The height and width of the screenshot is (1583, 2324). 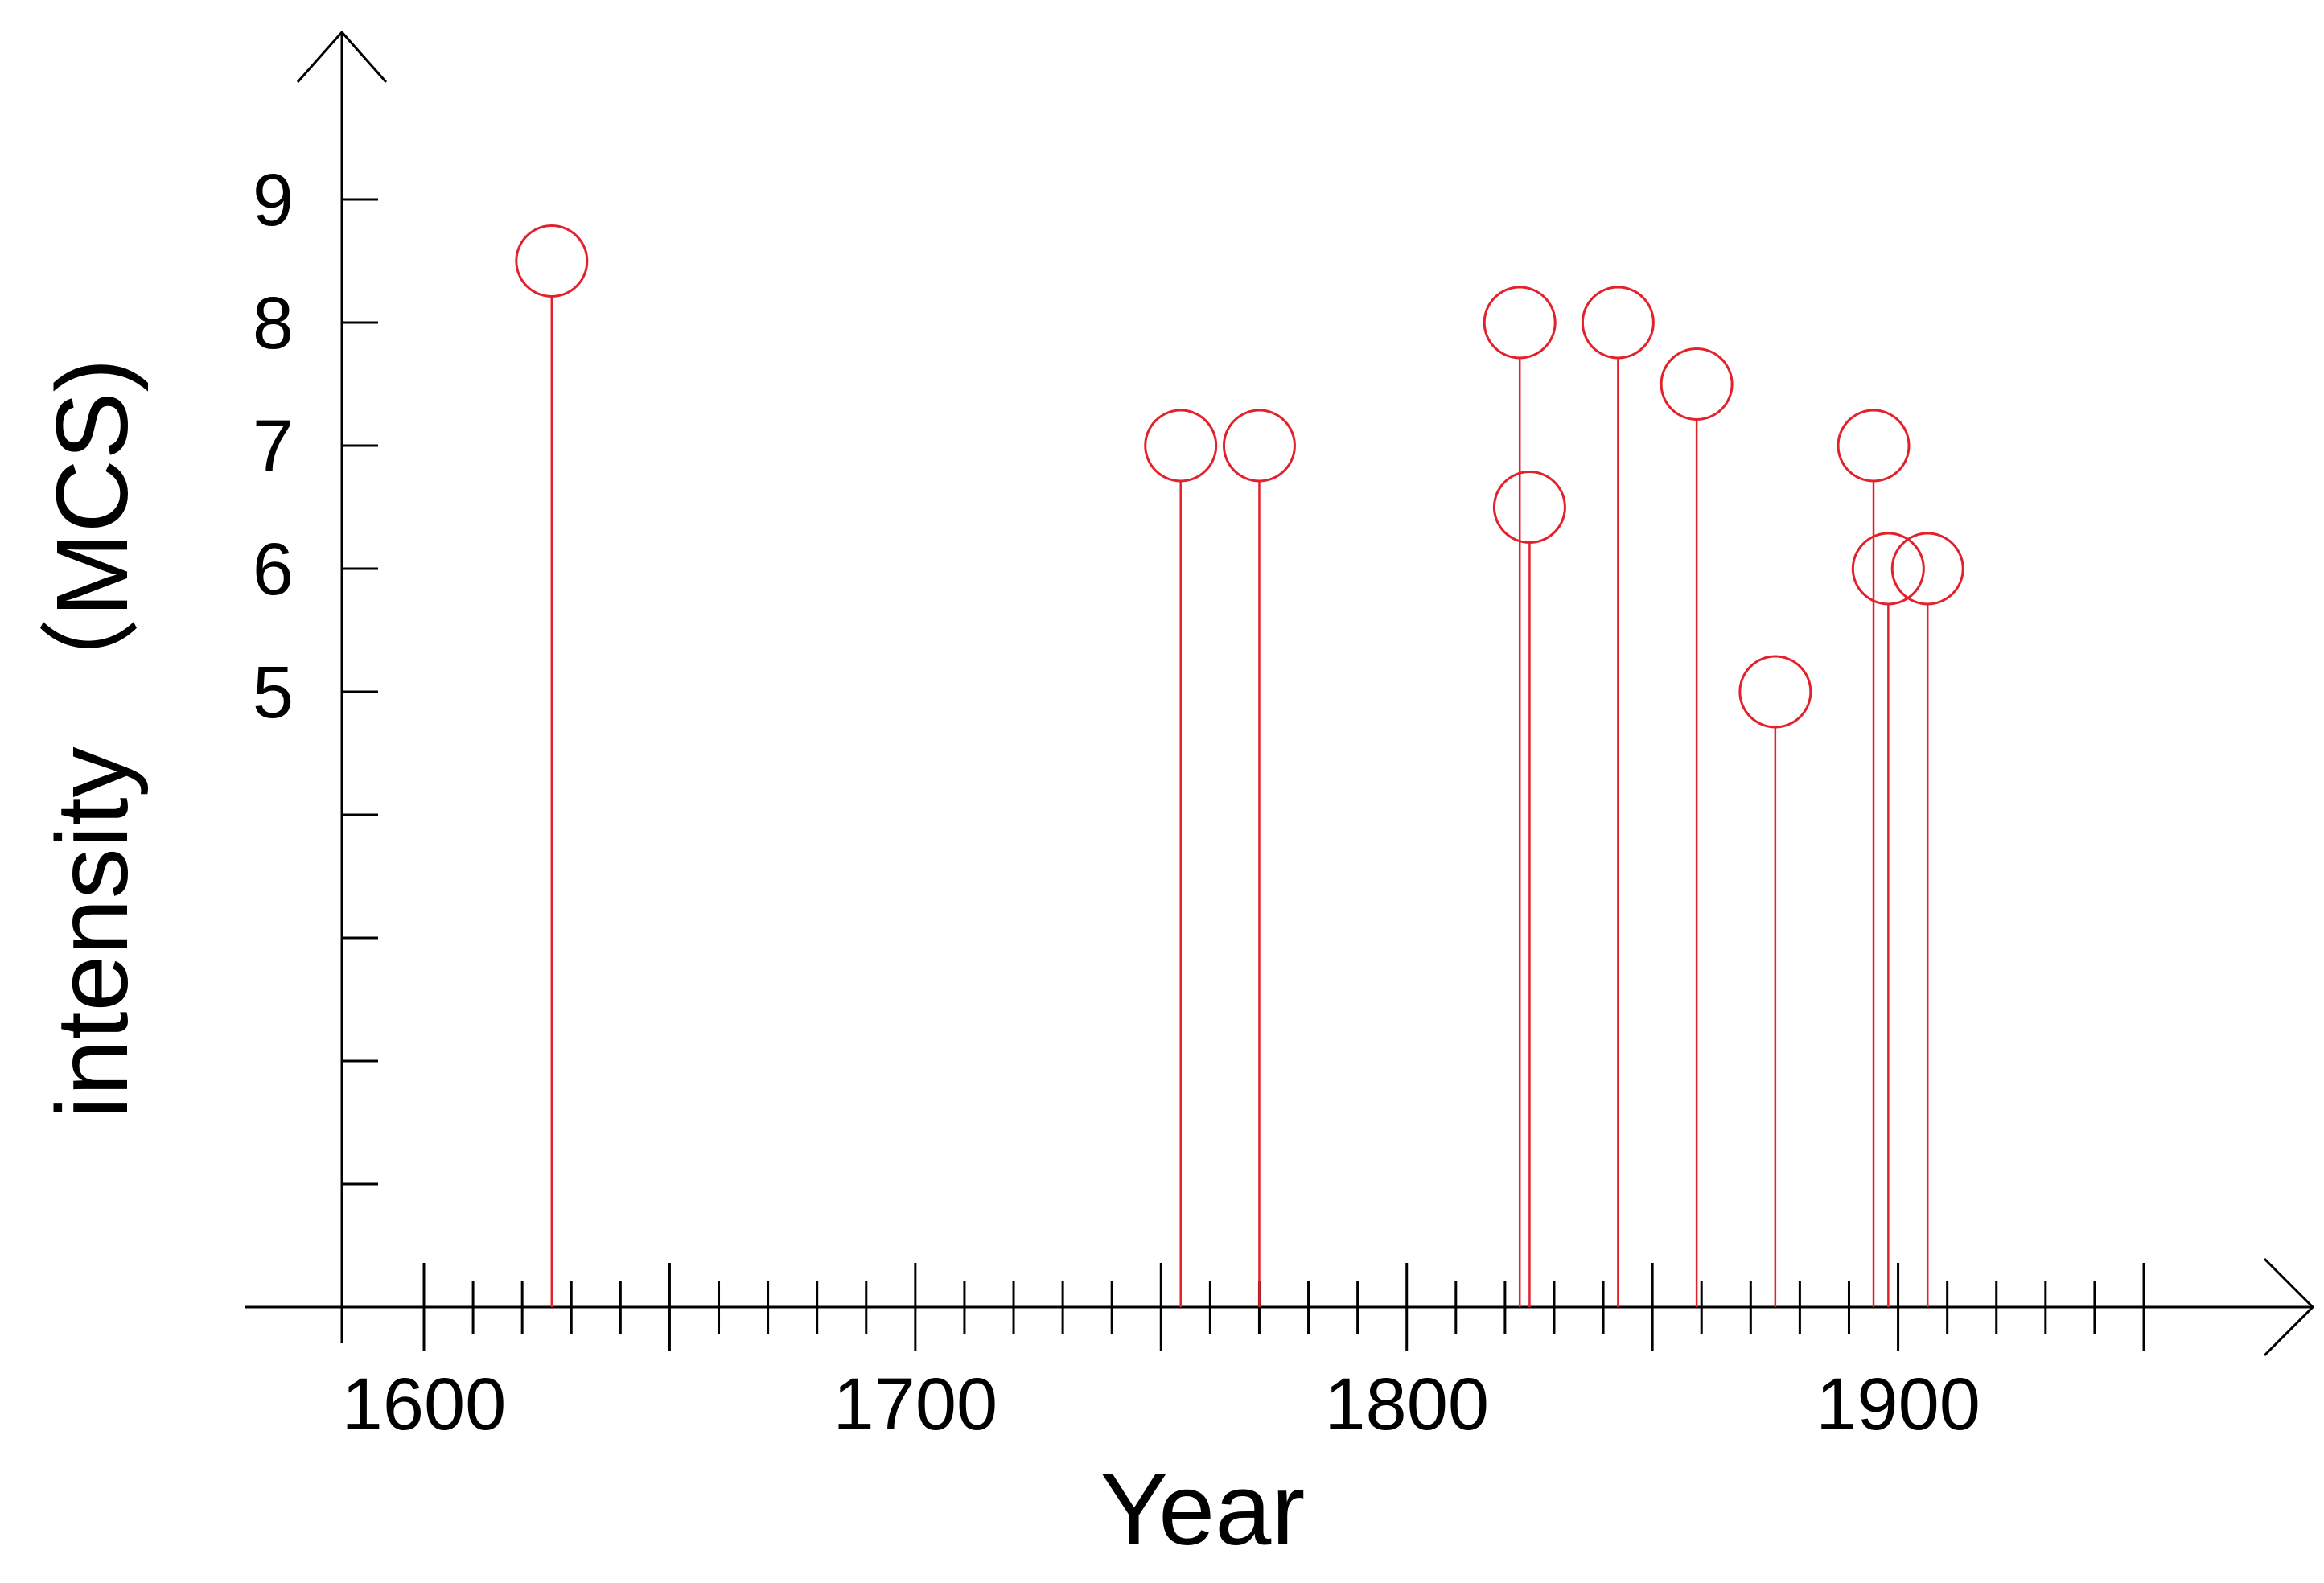 What do you see at coordinates (273, 323) in the screenshot?
I see `y-tick-label: 8` at bounding box center [273, 323].